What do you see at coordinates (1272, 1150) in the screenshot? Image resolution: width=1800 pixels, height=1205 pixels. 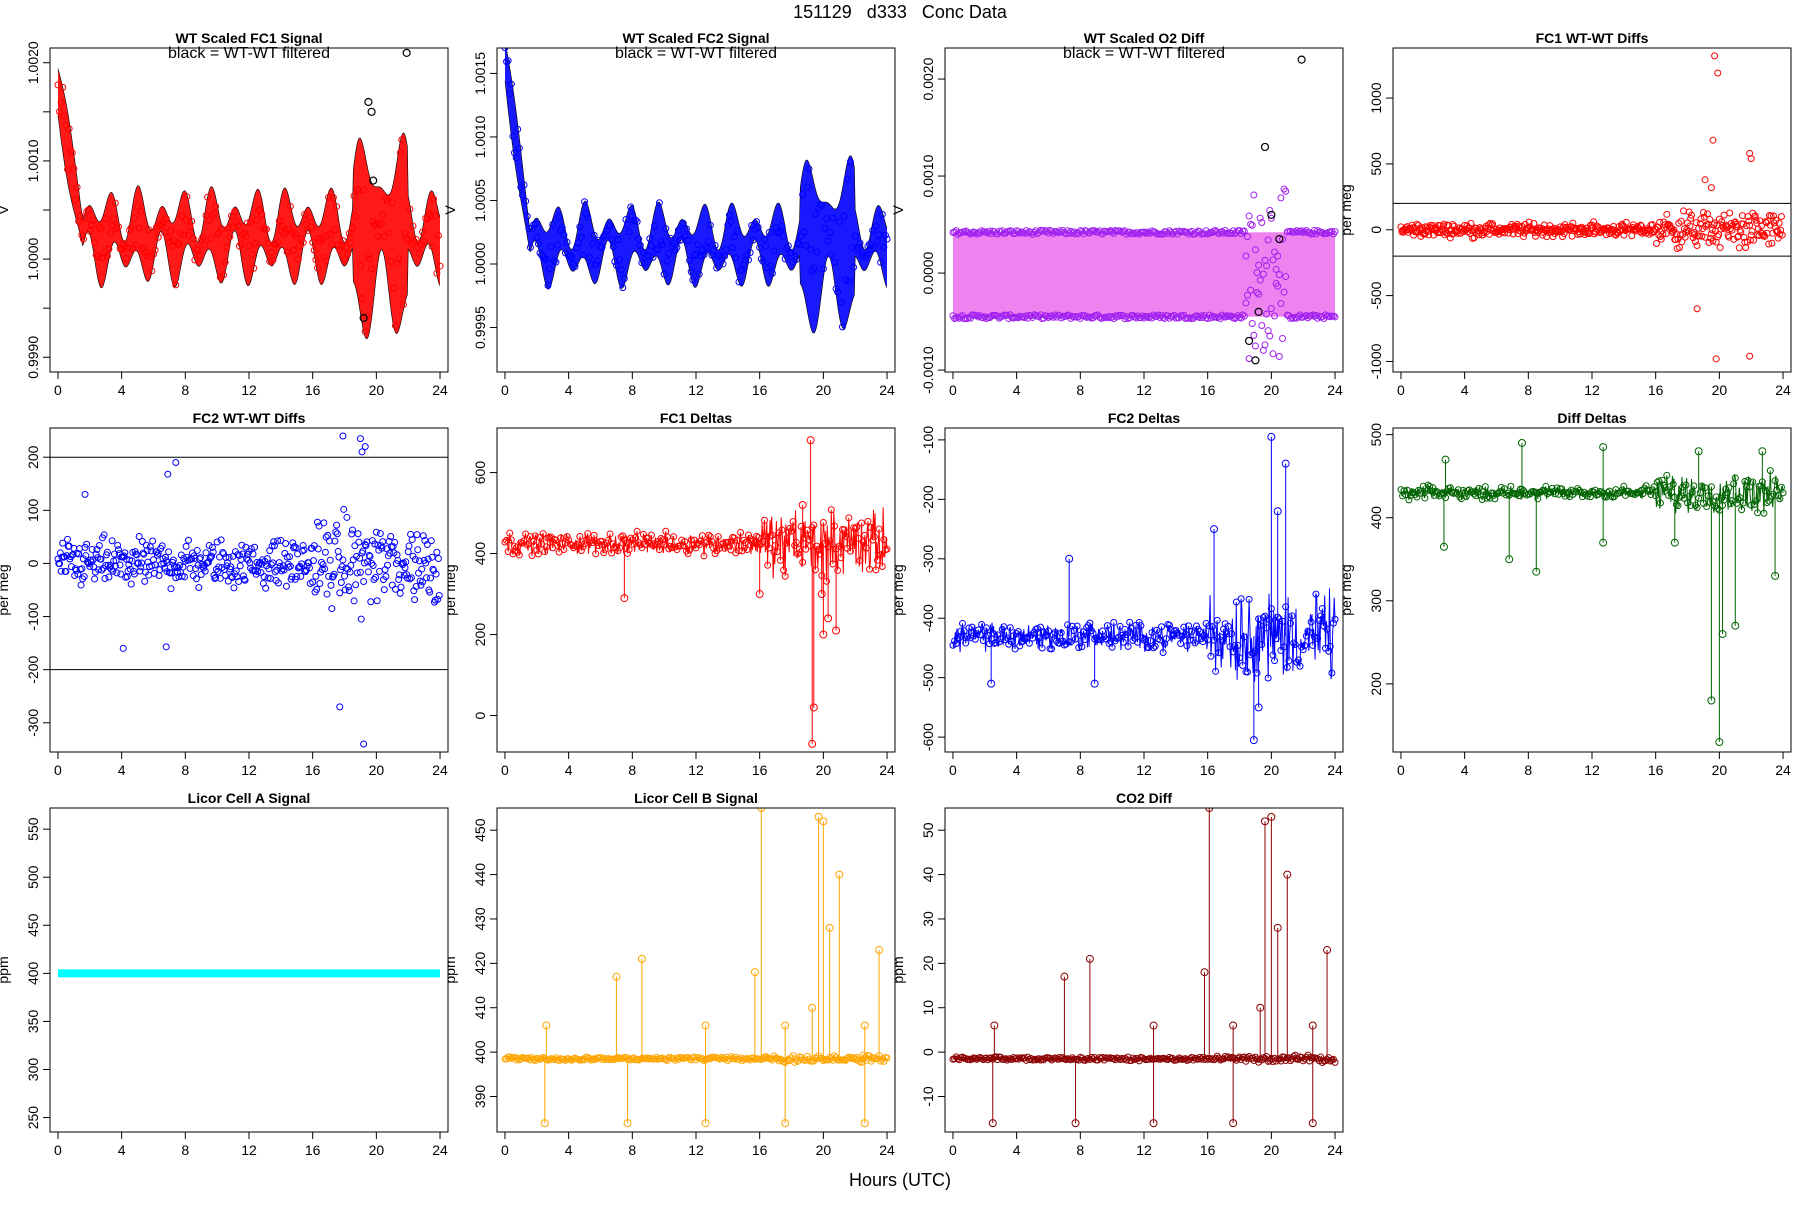 I see `x-tick-label: 20` at bounding box center [1272, 1150].